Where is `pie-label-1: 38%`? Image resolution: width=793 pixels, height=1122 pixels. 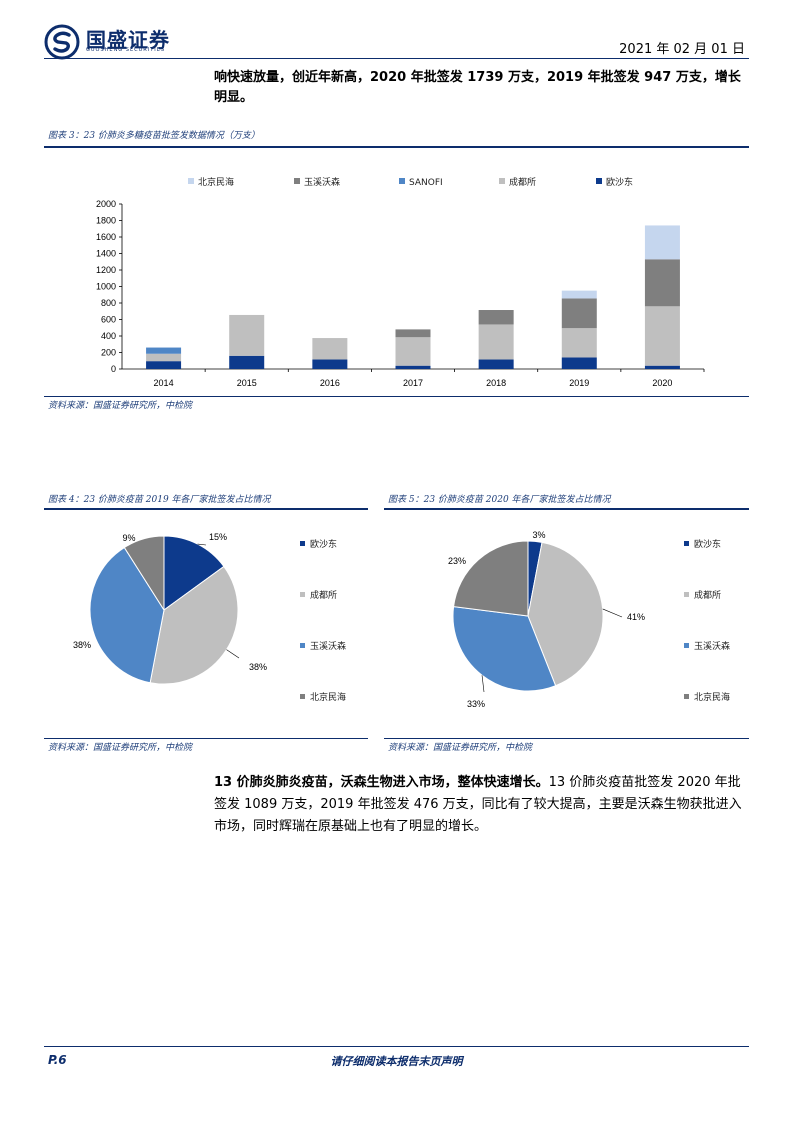
pie-label-1: 38% is located at coordinates (258, 667).